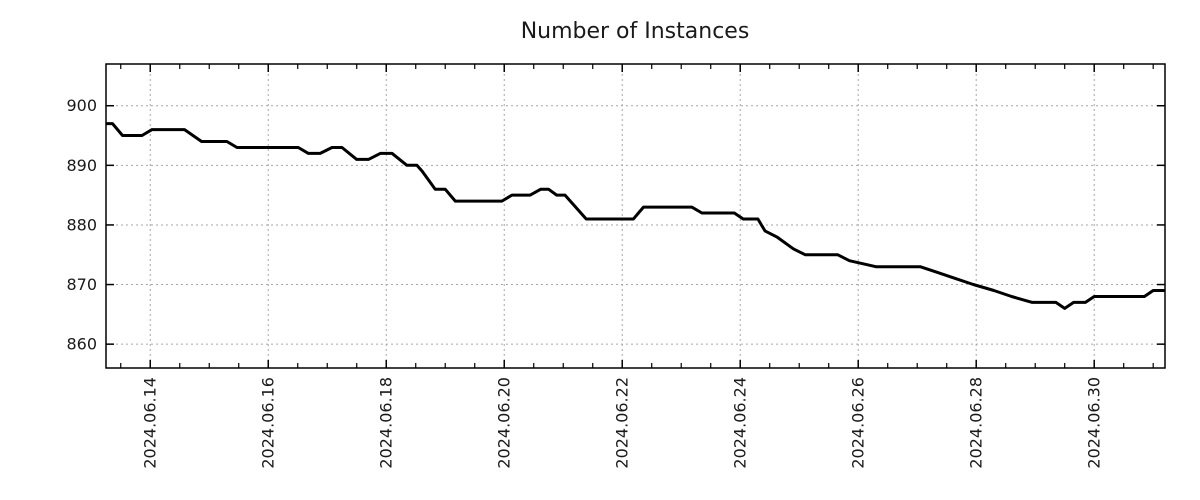 The image size is (1200, 500). What do you see at coordinates (150, 423) in the screenshot?
I see `x-tick-label: 2024.06.14` at bounding box center [150, 423].